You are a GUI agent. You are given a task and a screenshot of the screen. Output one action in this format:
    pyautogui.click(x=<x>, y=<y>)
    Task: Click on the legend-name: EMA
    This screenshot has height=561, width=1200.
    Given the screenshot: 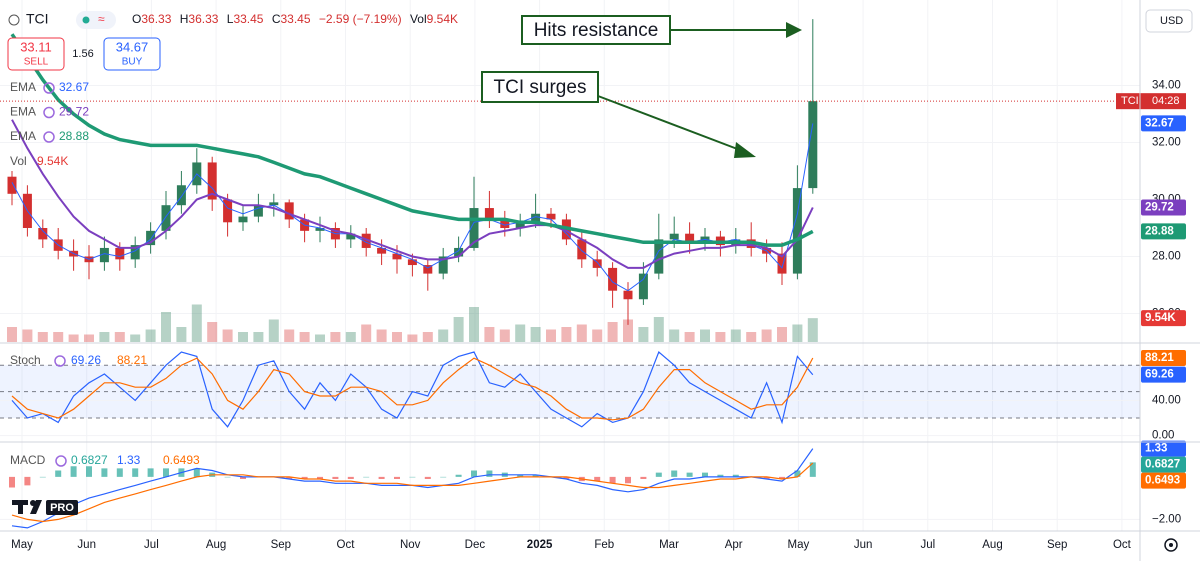 What is the action you would take?
    pyautogui.click(x=23, y=136)
    